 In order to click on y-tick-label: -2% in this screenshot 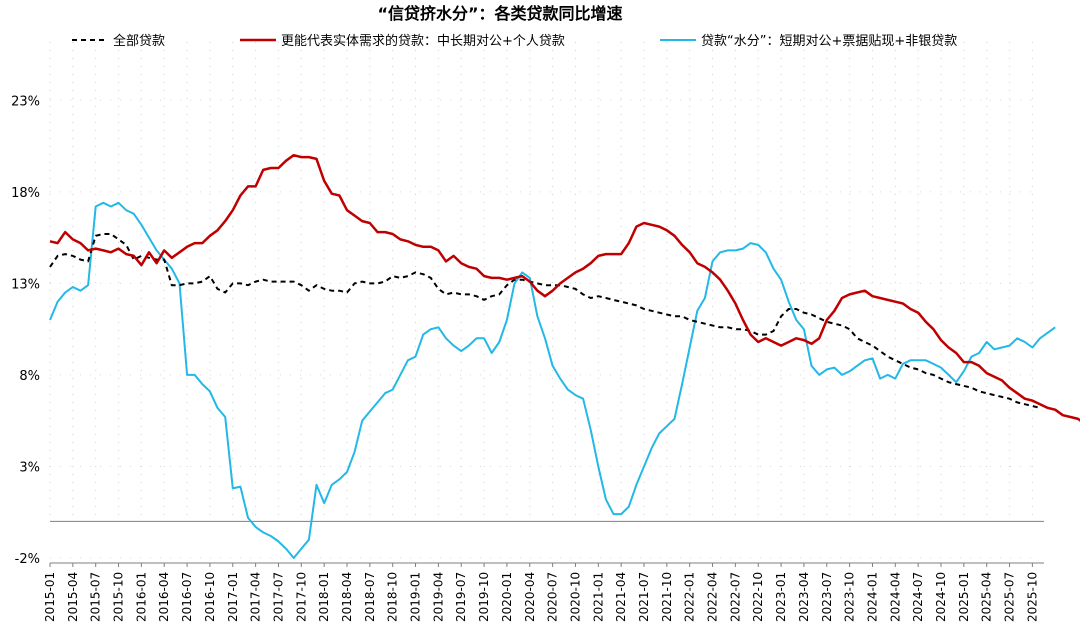, I will do `click(27, 559)`.